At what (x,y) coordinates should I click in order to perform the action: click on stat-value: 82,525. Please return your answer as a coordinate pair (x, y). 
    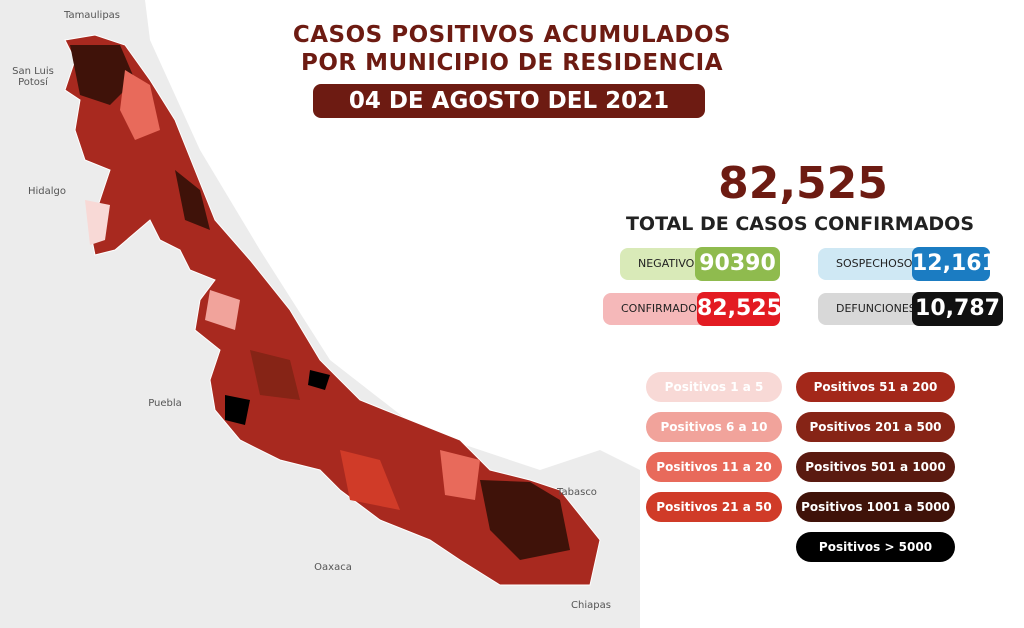
    Looking at the image, I should click on (739, 309).